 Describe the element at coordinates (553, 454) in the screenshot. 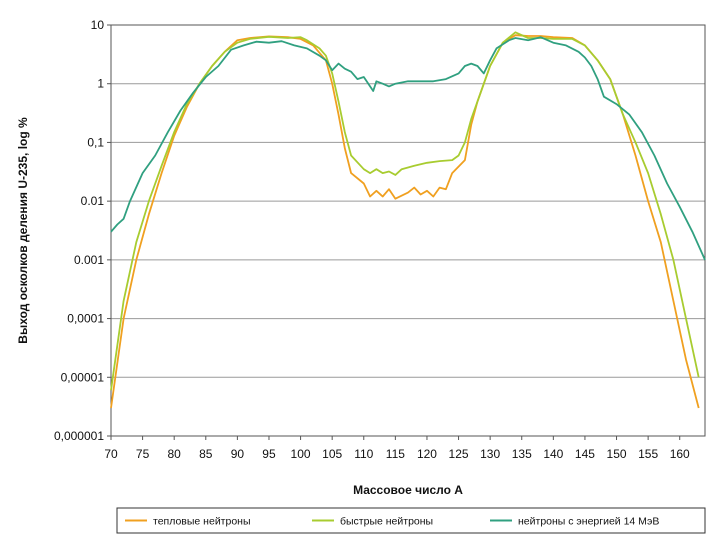

I see `x-tick-label: 140` at that location.